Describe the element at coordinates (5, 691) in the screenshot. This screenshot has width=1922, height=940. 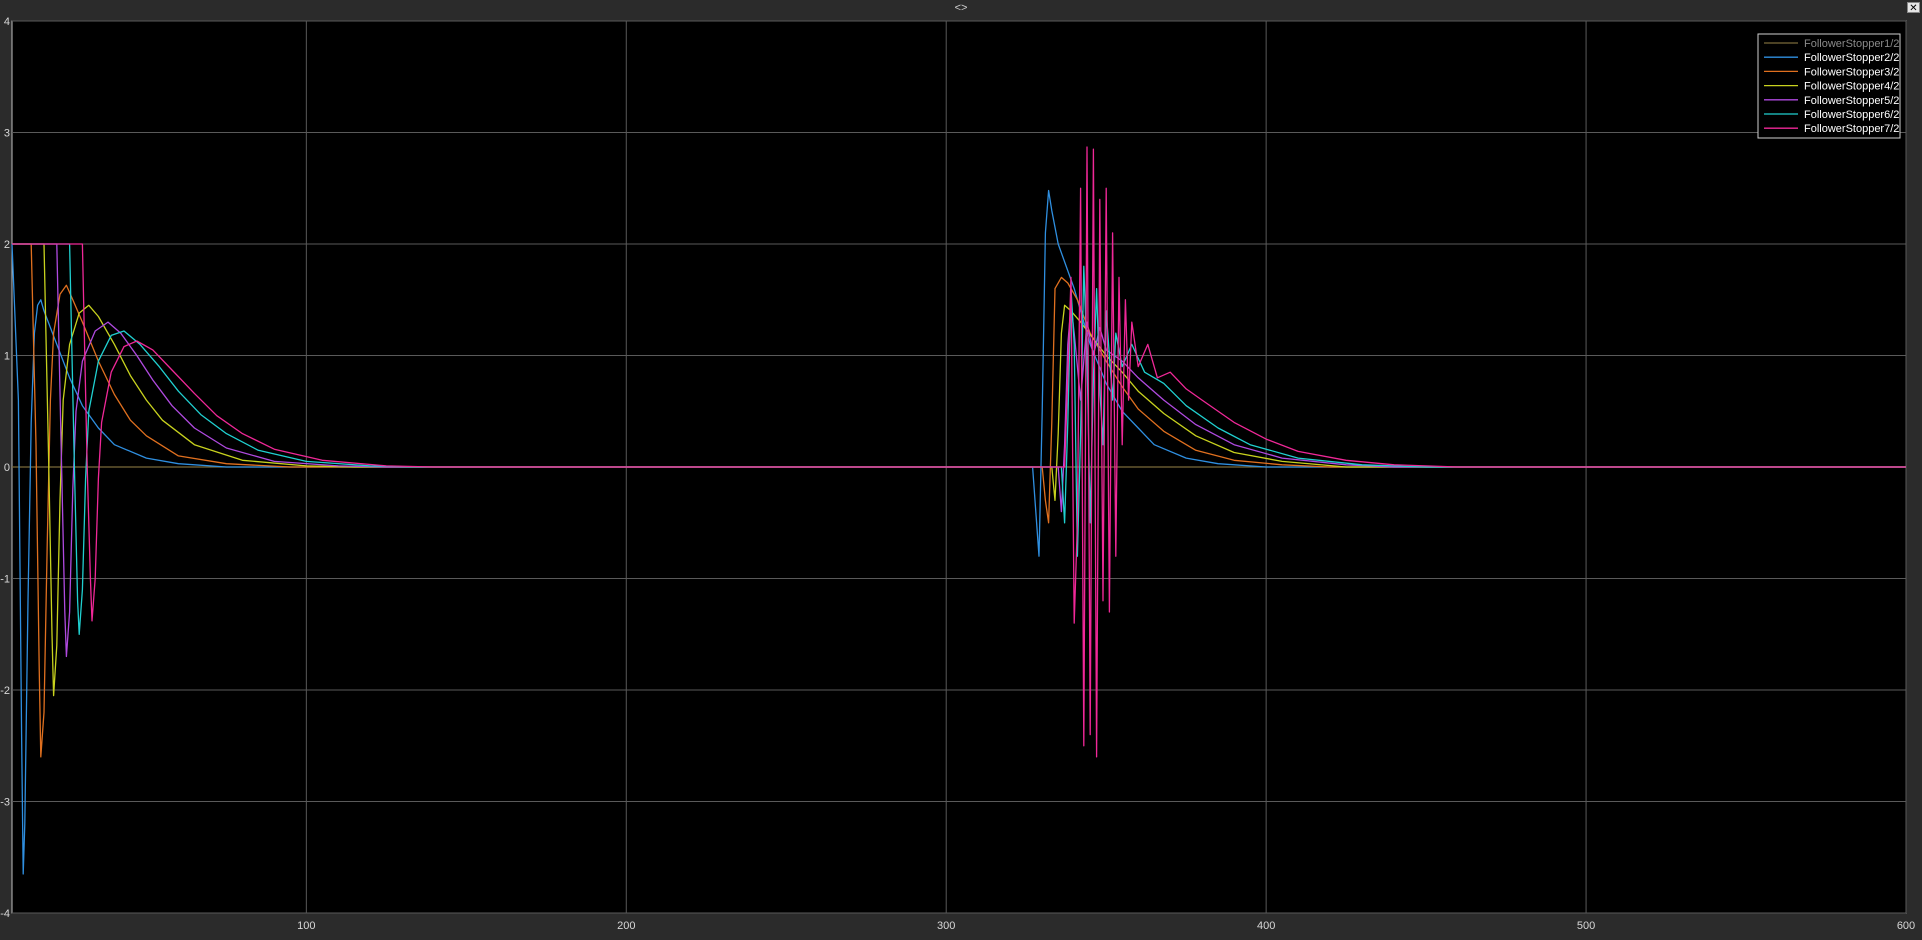
I see `y-tick-label: -2` at that location.